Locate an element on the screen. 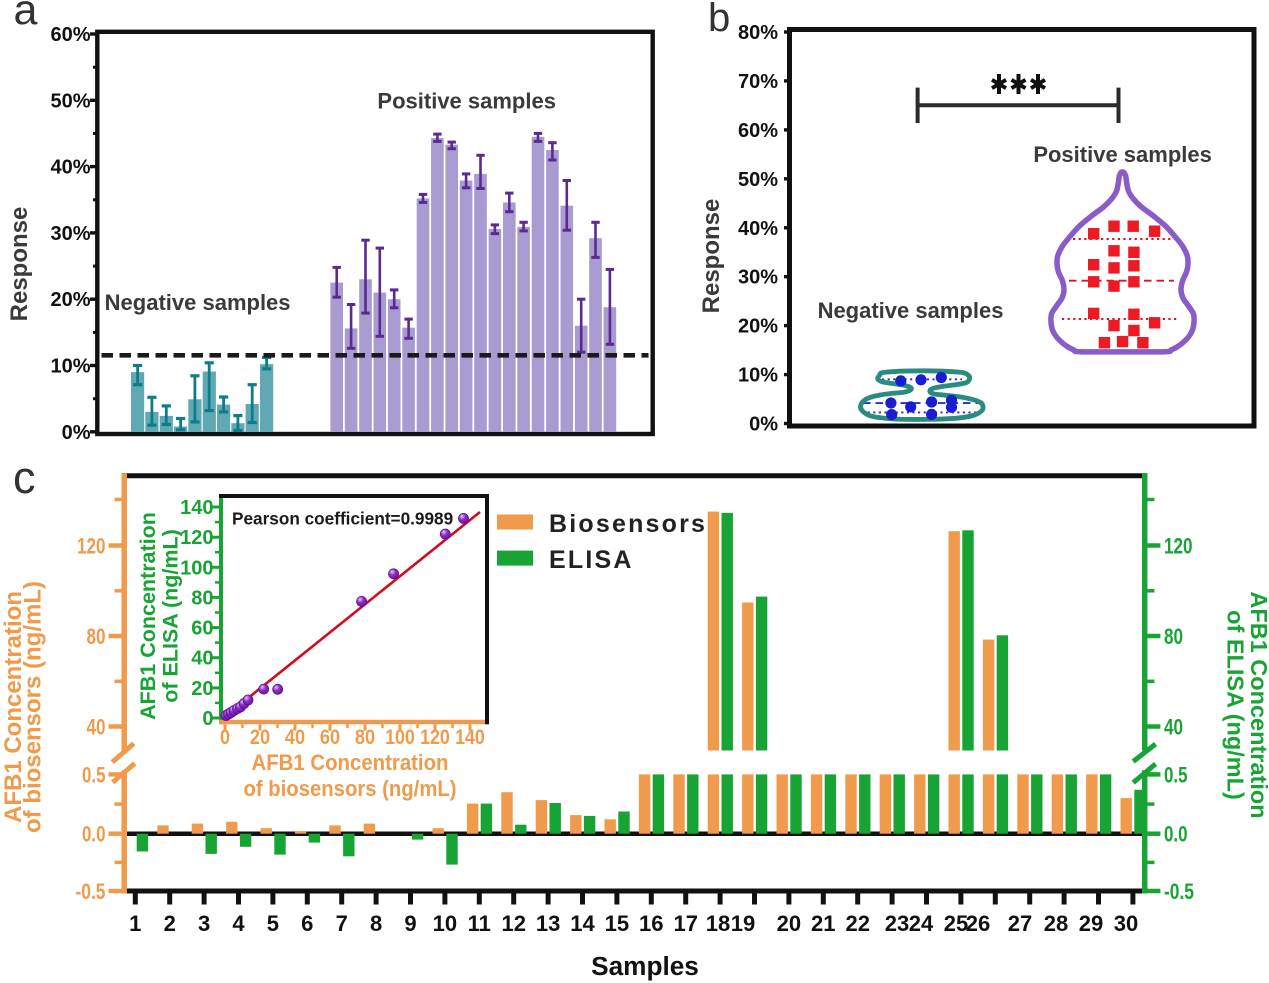 This screenshot has width=1269, height=983. svg-text: b is located at coordinates (719, 20).